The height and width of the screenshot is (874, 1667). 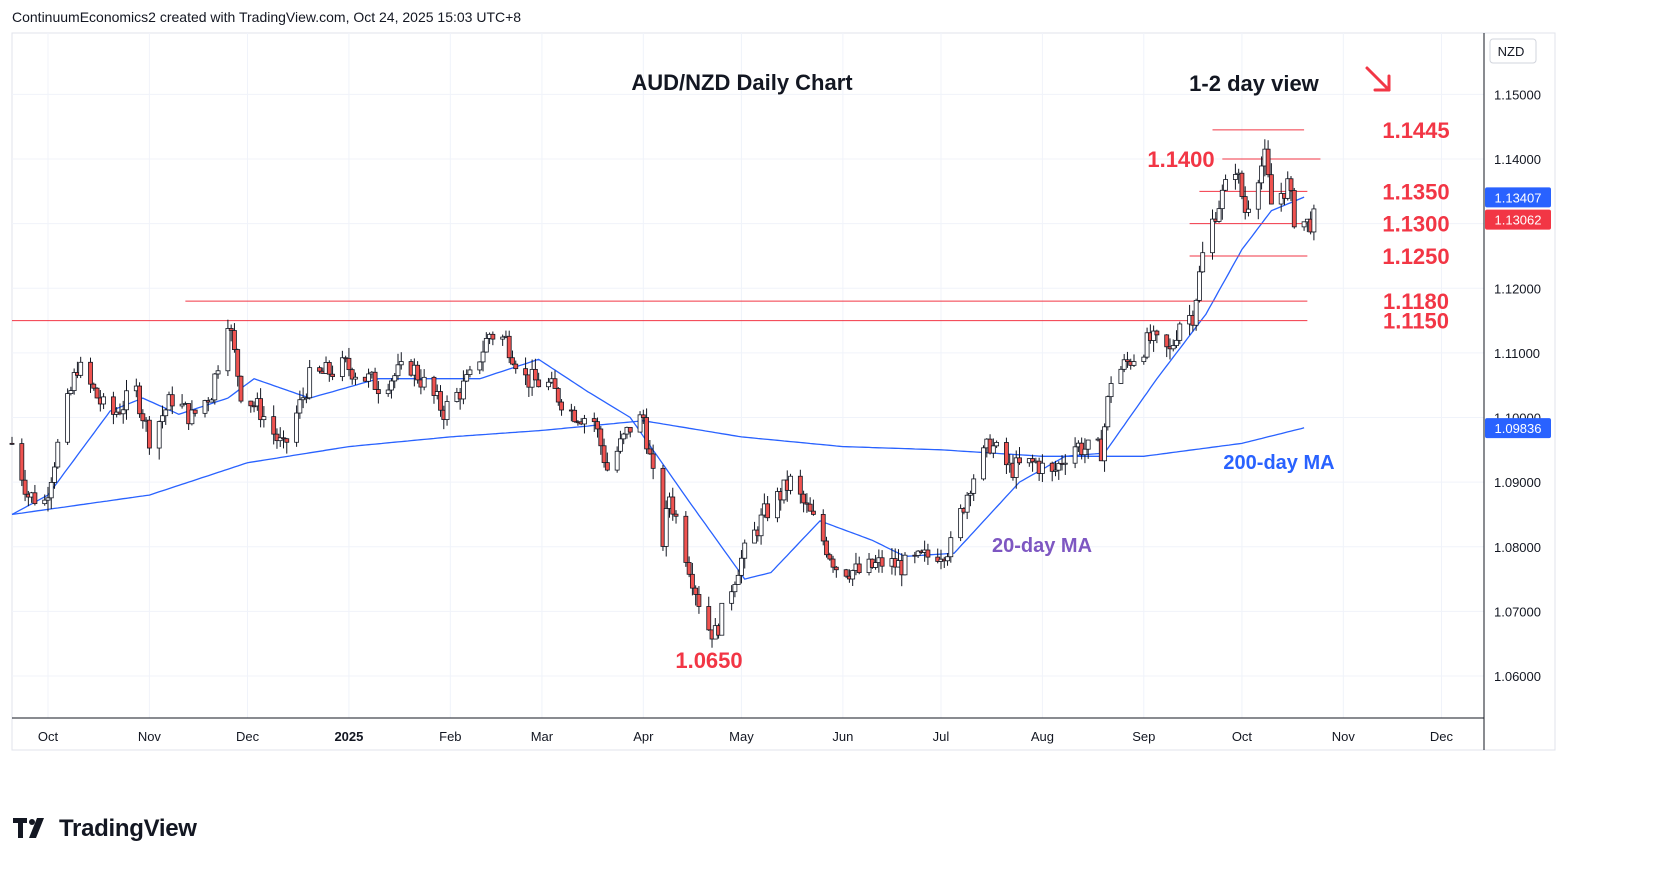 What do you see at coordinates (941, 736) in the screenshot?
I see `x-tick-label: Jul` at bounding box center [941, 736].